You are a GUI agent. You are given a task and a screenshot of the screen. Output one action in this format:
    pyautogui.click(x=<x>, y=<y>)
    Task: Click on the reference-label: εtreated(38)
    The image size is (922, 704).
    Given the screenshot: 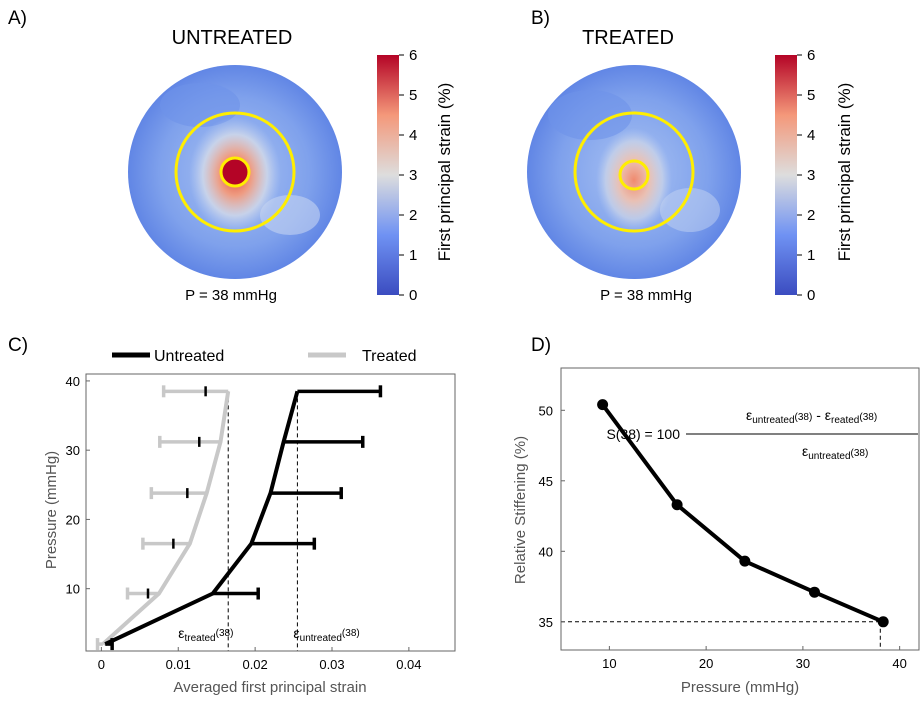 What is the action you would take?
    pyautogui.click(x=205, y=634)
    